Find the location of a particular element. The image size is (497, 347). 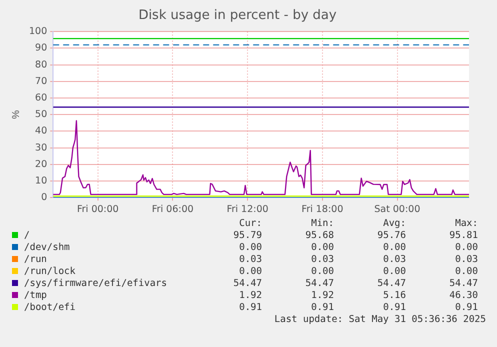

text: Max: is located at coordinates (466, 224).